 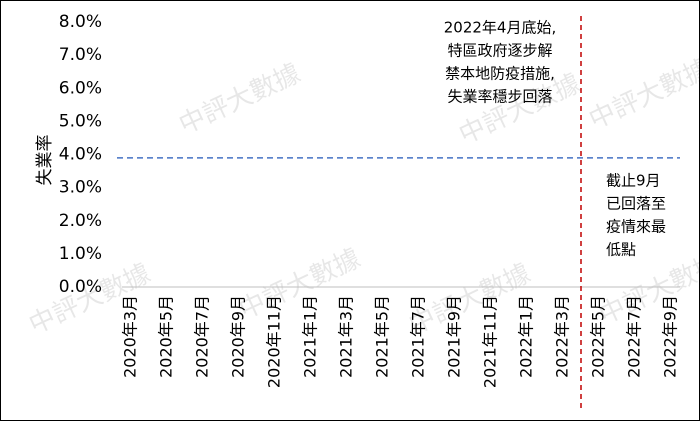 I want to click on annotation: 已回落至, so click(x=636, y=204).